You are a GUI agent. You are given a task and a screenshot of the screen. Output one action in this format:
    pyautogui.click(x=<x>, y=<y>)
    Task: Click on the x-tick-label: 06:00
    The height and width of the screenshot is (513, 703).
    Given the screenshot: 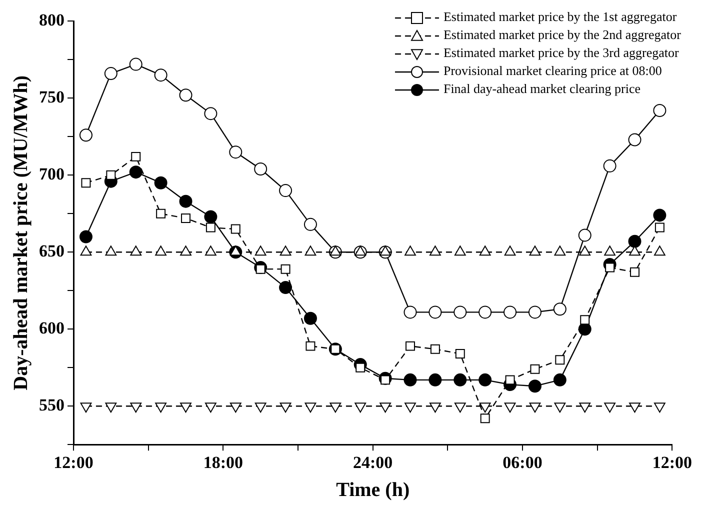 What is the action you would take?
    pyautogui.click(x=522, y=462)
    